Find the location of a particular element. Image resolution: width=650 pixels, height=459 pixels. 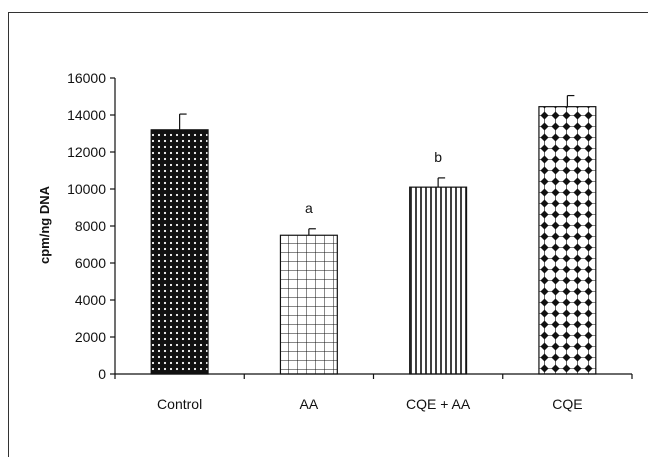

significance-label: a is located at coordinates (309, 208).